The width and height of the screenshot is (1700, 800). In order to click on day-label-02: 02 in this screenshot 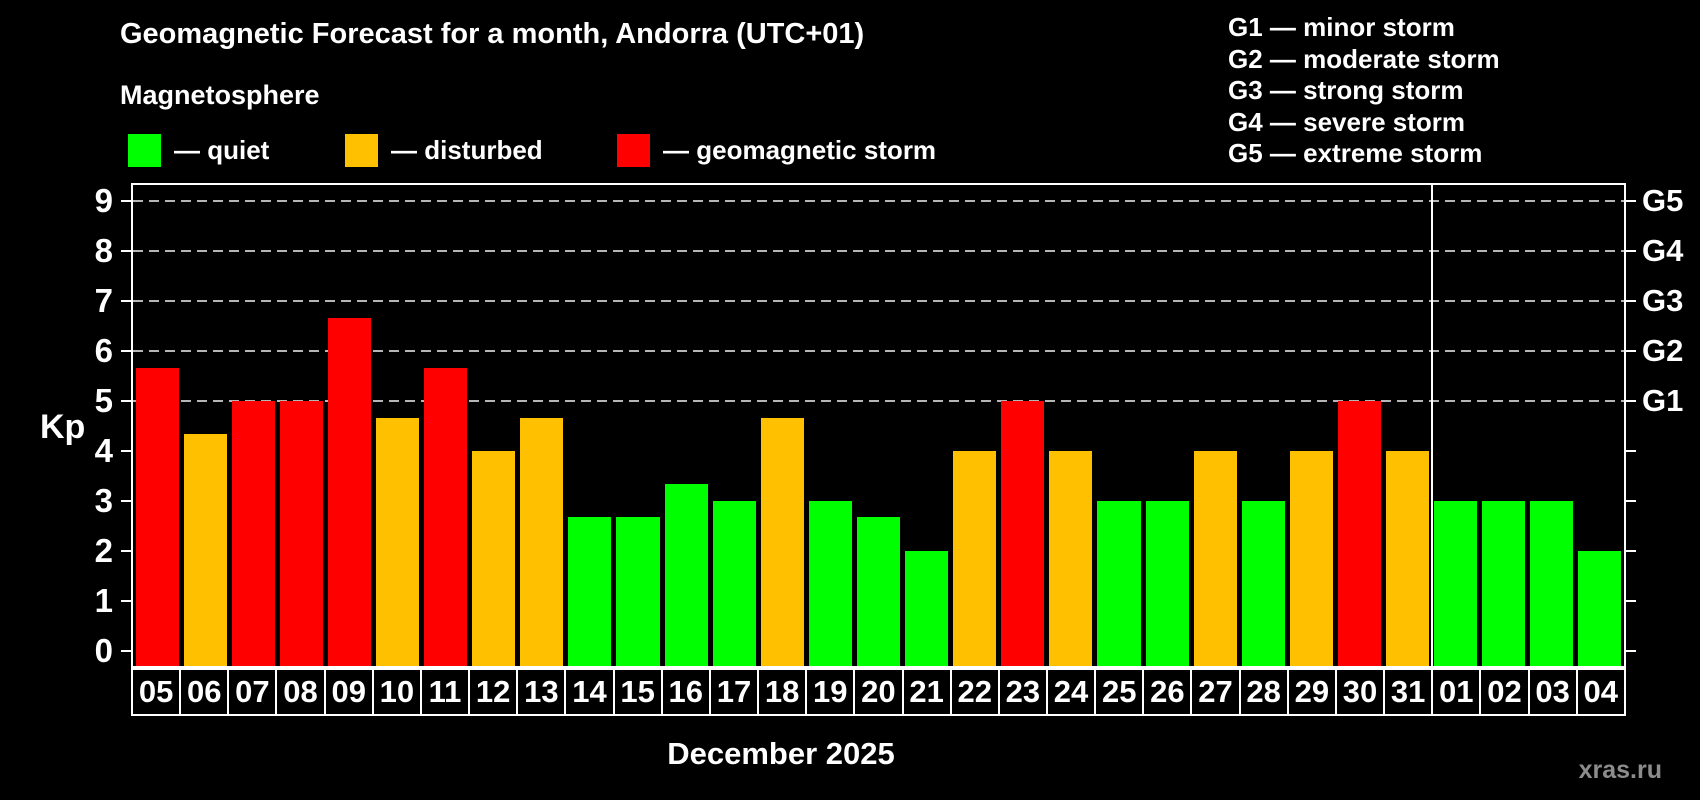, I will do `click(1504, 692)`.